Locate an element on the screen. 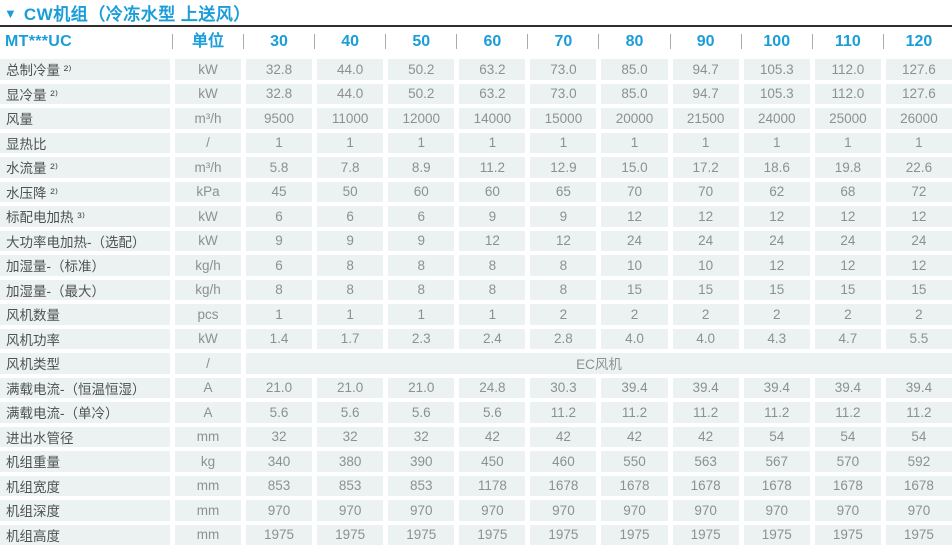 The width and height of the screenshot is (952, 549). column-header-100: 100 is located at coordinates (775, 41).